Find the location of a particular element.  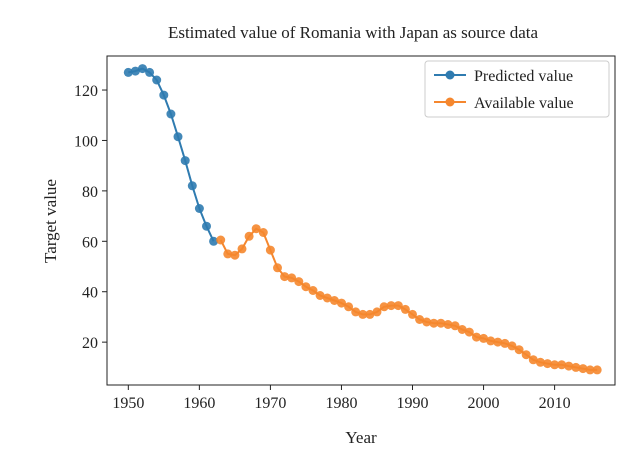

x-tick-label: 2010 is located at coordinates (555, 403).